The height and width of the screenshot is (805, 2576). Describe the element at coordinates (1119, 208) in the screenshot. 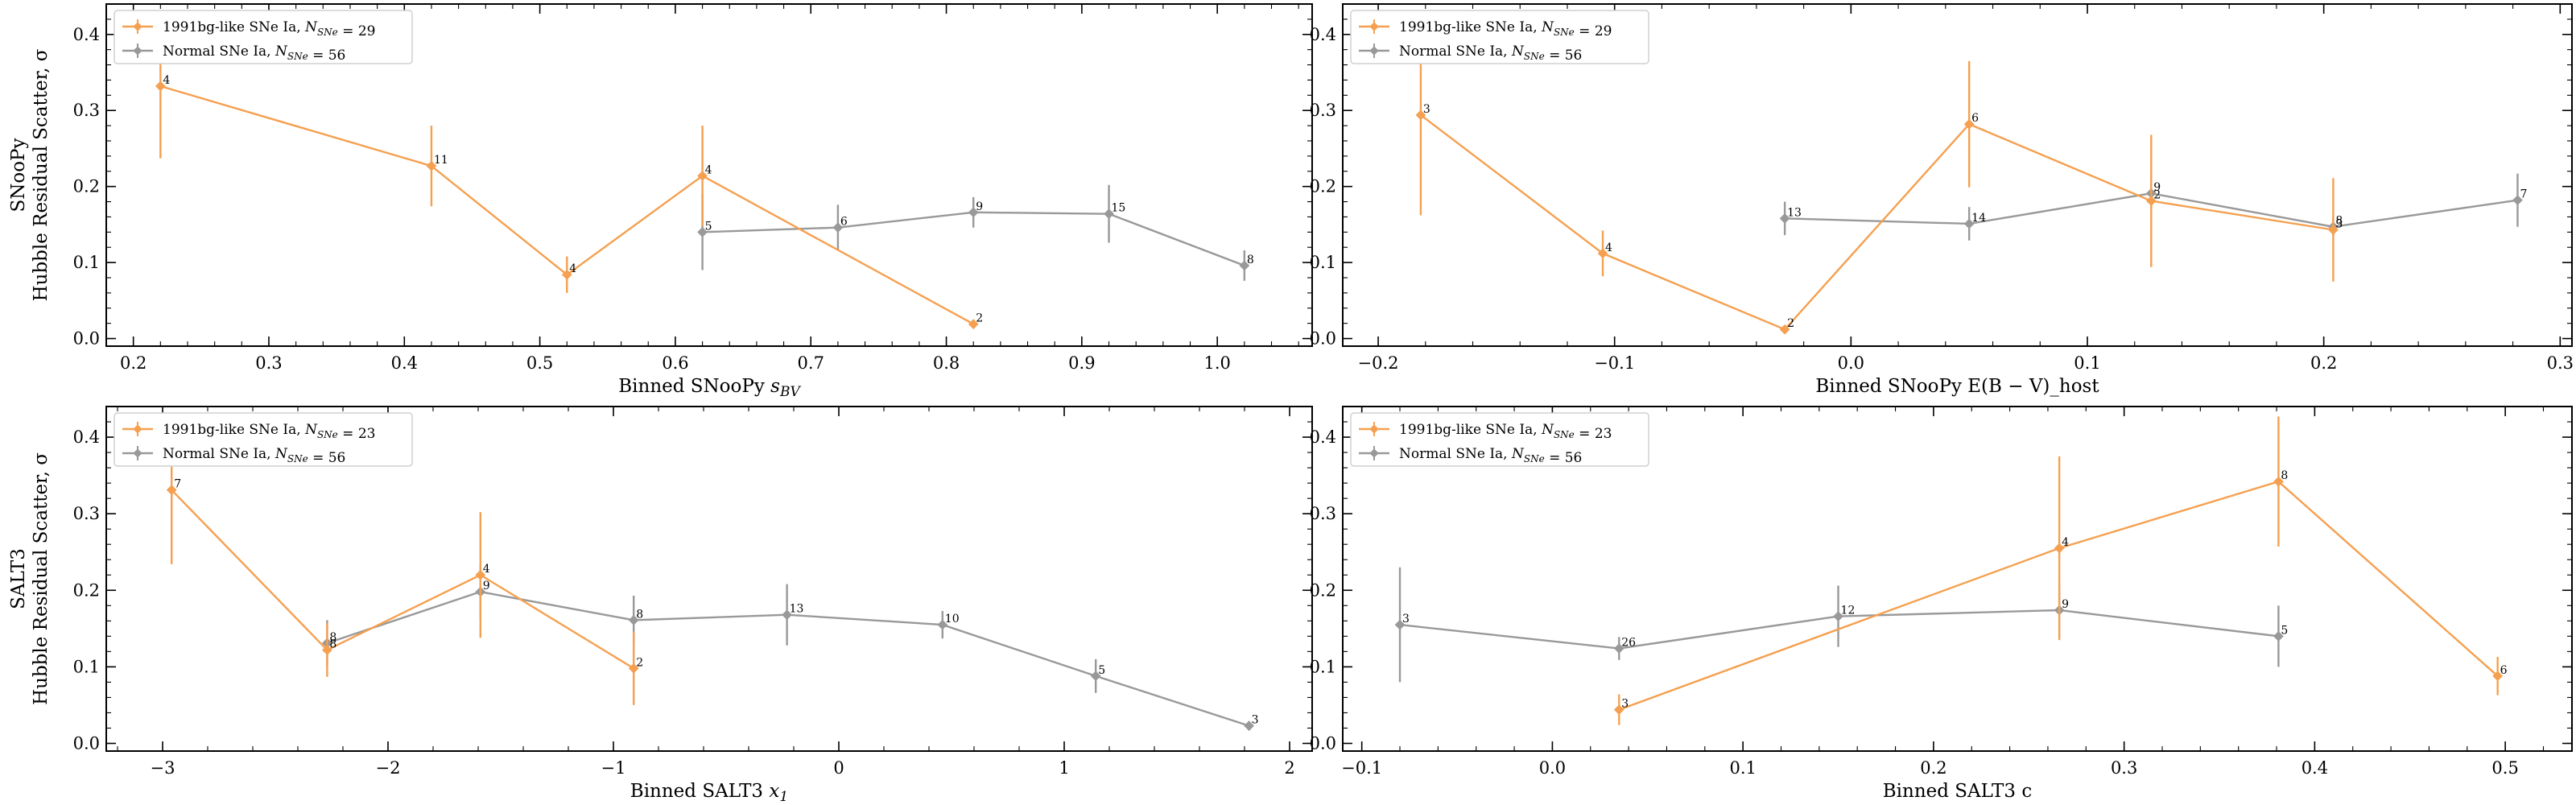

I see `point-count-label: 15` at that location.